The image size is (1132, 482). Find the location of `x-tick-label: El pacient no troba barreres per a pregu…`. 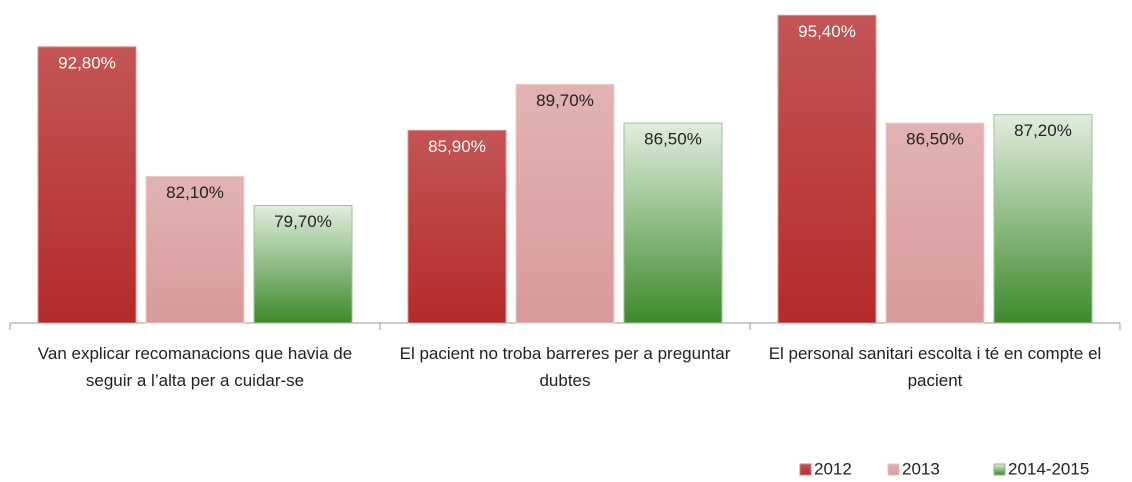

x-tick-label: El pacient no troba barreres per a pregu… is located at coordinates (565, 367).